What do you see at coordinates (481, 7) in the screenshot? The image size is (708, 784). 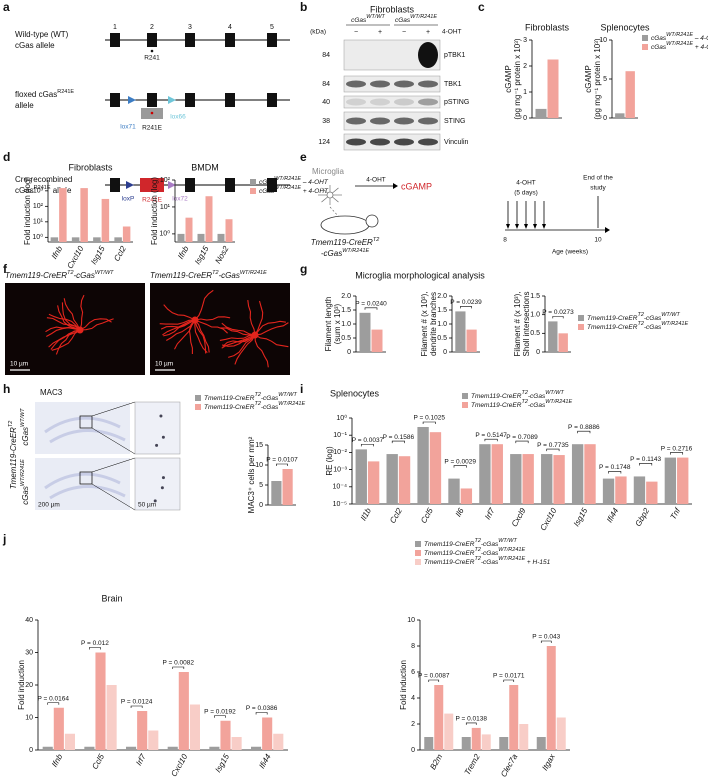 I see `panel-letter: c` at bounding box center [481, 7].